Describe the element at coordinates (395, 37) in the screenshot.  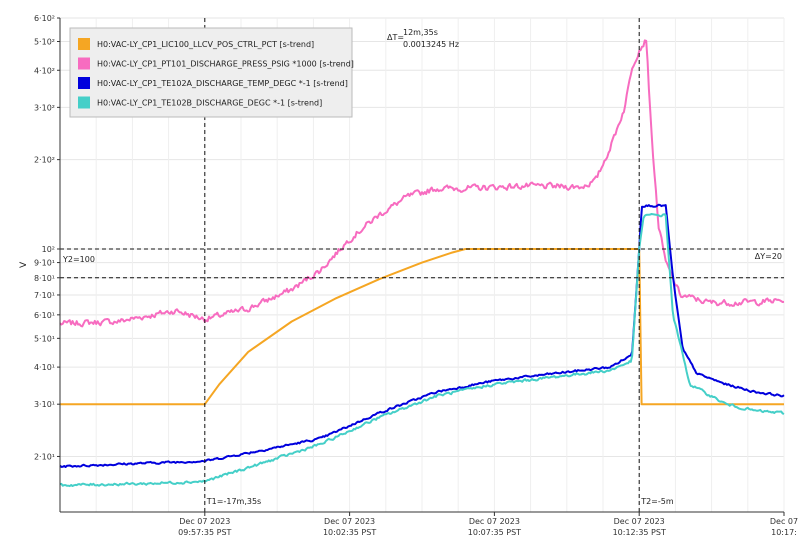
I see `delta-t-prefix: ΔT=` at that location.